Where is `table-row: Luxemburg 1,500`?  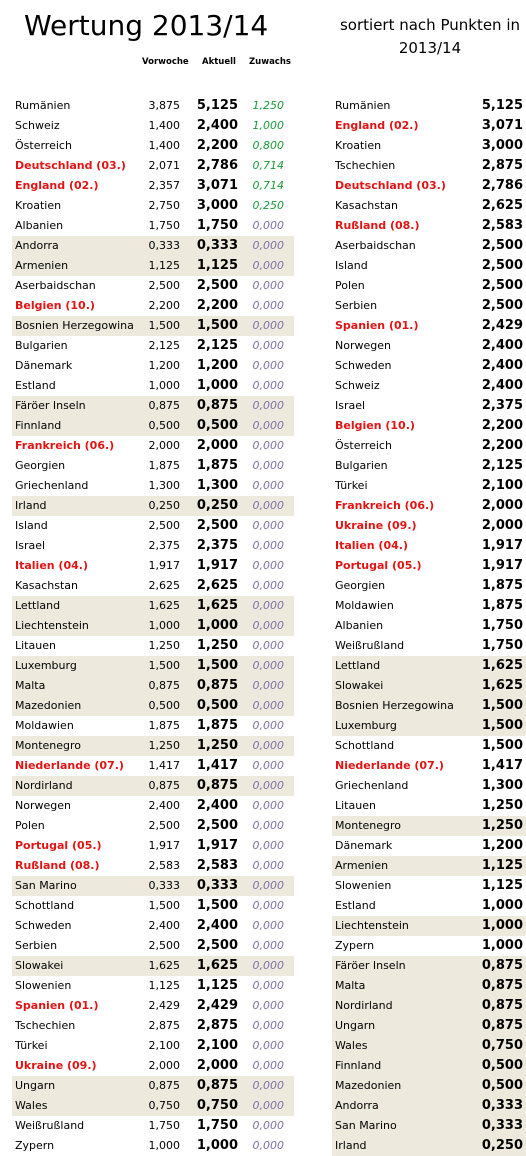
table-row: Luxemburg 1,500 is located at coordinates (429, 726).